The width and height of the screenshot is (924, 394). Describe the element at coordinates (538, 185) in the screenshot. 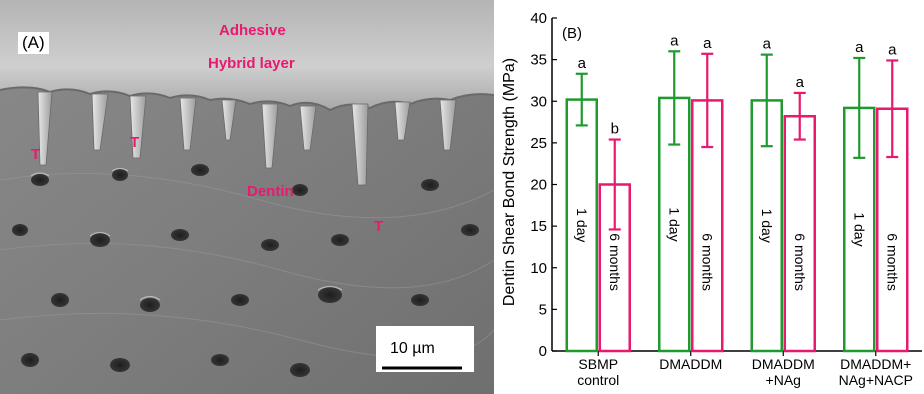

I see `y-tick-label: 20` at that location.